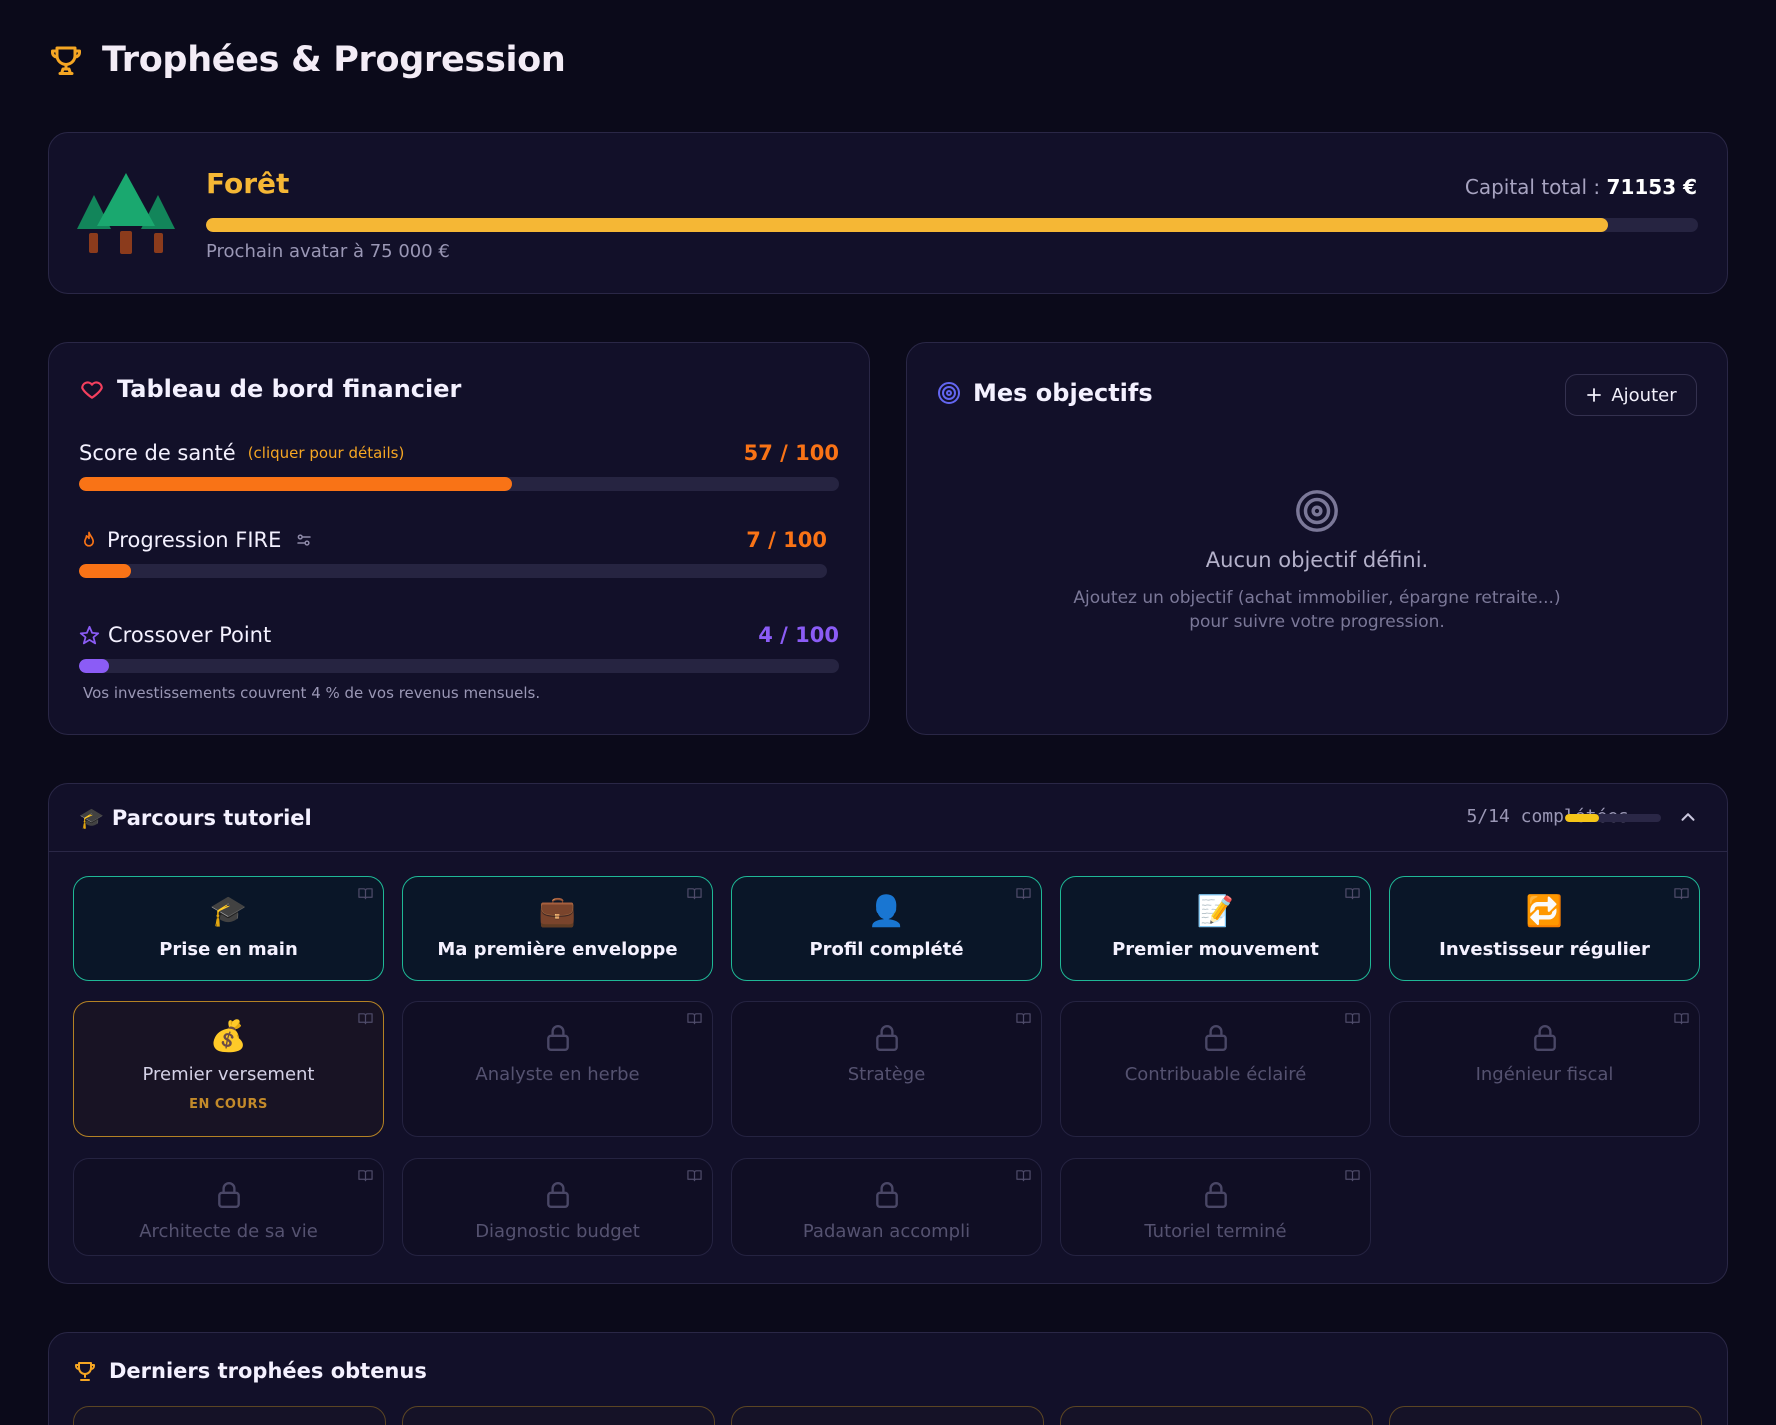 This screenshot has height=1425, width=1776. What do you see at coordinates (798, 635) in the screenshot?
I see `crossover-value: 4 / 100` at bounding box center [798, 635].